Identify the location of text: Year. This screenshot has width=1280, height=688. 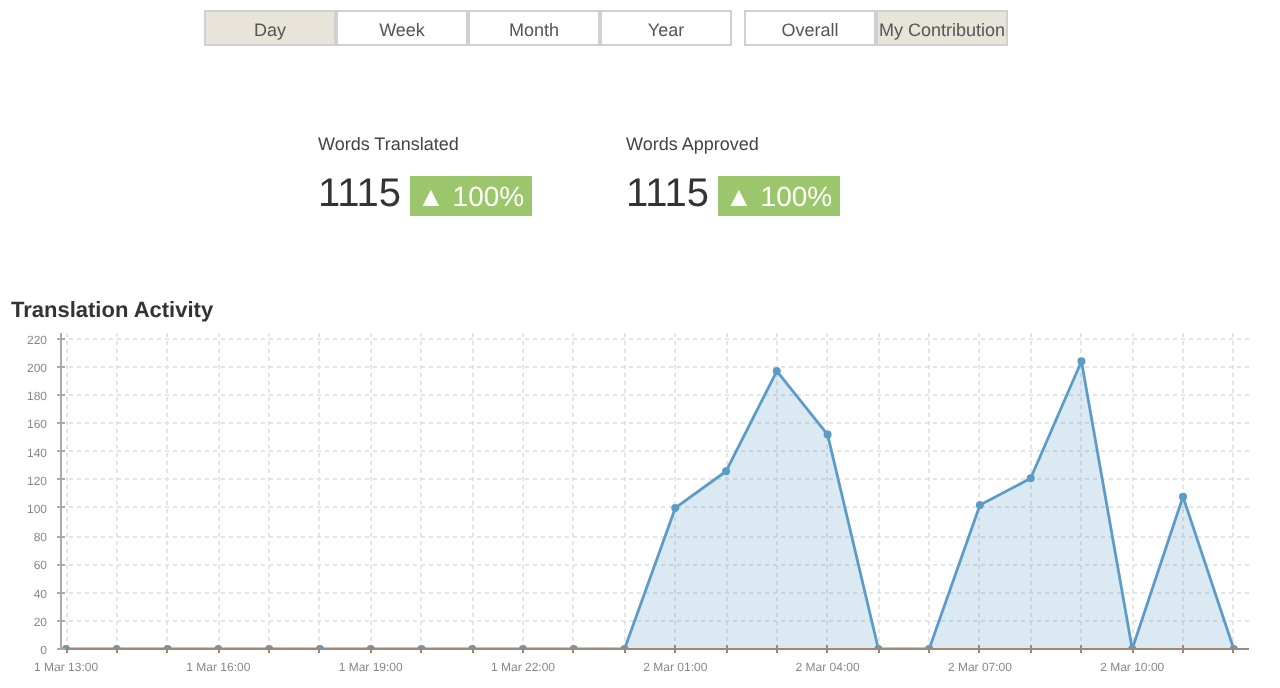
(666, 28).